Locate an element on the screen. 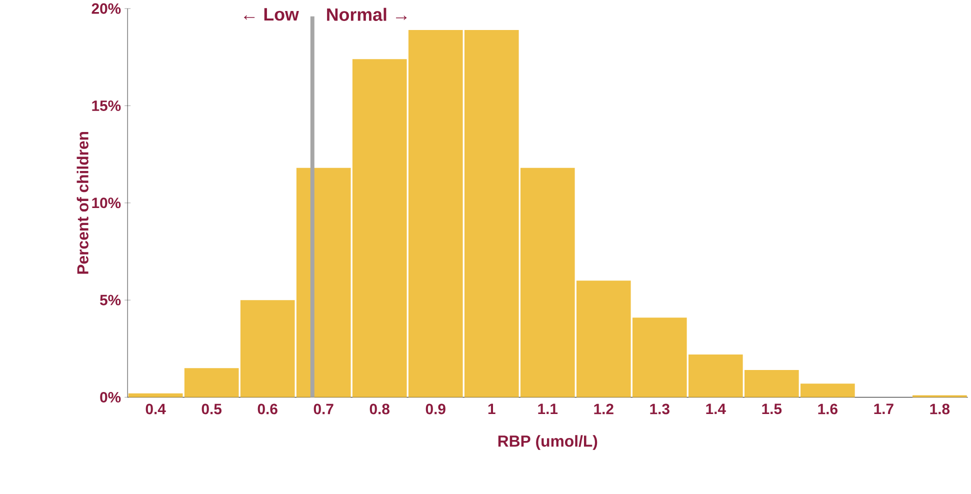  y-tick-label: 15% is located at coordinates (106, 106).